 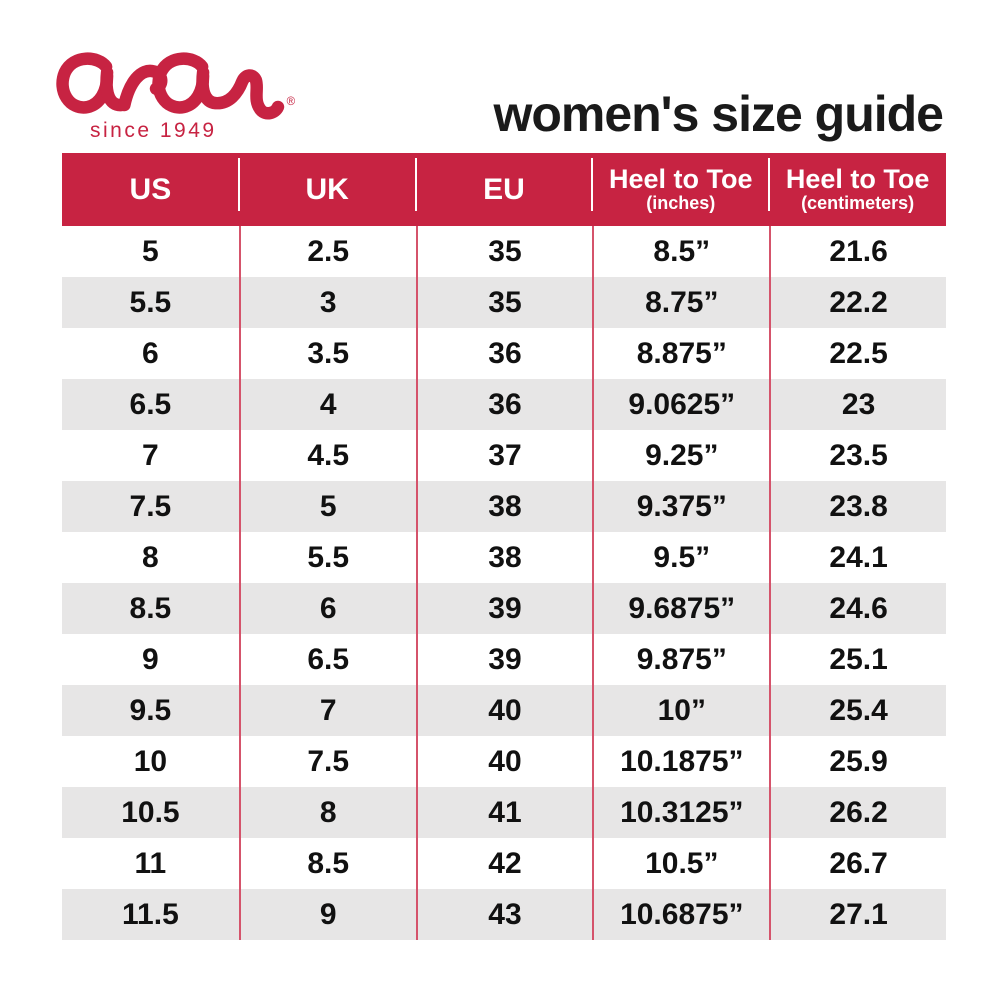 I want to click on us-size-cell: 10.5, so click(x=150, y=812).